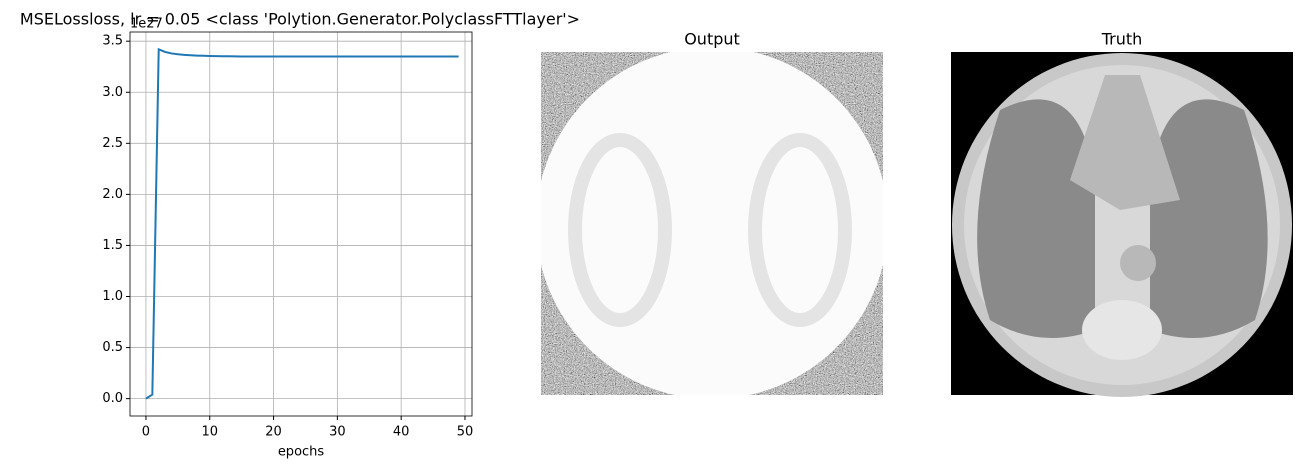 Image resolution: width=1302 pixels, height=470 pixels. What do you see at coordinates (712, 39) in the screenshot?
I see `image-title: Output` at bounding box center [712, 39].